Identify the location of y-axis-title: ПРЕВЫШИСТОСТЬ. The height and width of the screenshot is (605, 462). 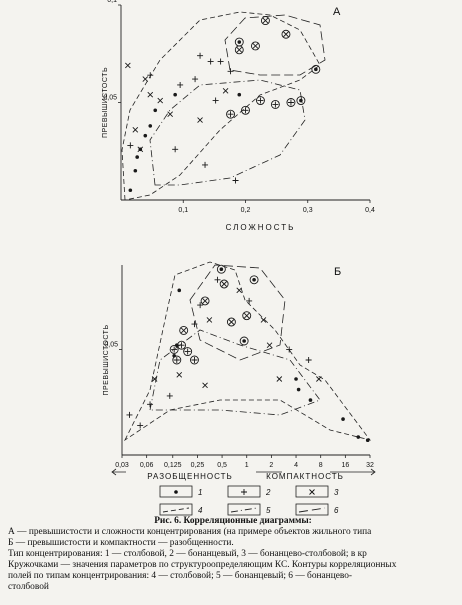
(106, 359).